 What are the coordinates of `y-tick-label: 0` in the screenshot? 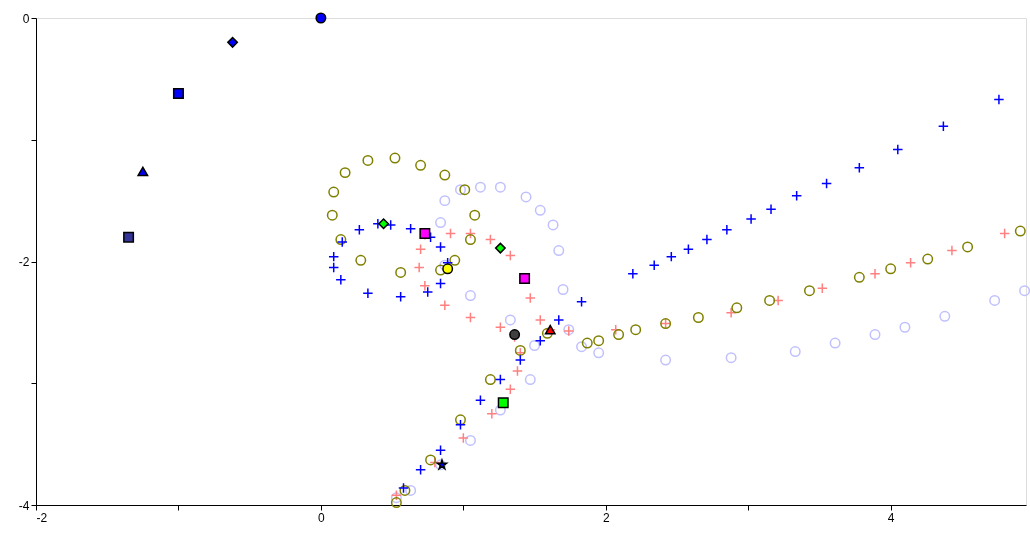 It's located at (26, 18).